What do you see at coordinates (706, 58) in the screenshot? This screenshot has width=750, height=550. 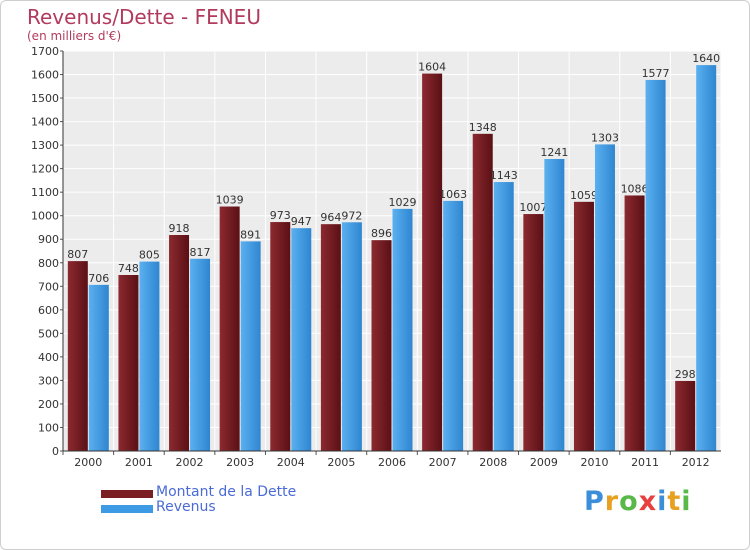 I see `data-label: 1640` at bounding box center [706, 58].